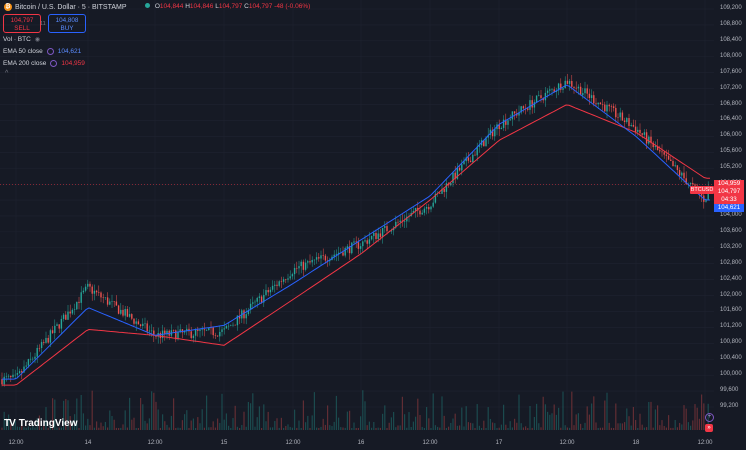 This screenshot has height=450, width=746. Describe the element at coordinates (171, 6) in the screenshot. I see `open-value: 104,844` at that location.